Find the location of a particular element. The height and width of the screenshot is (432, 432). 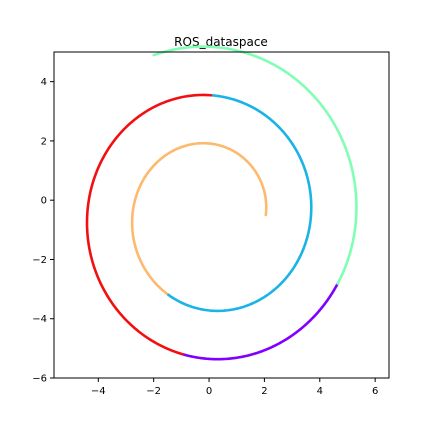

y-tick-label: −6 is located at coordinates (39, 379).